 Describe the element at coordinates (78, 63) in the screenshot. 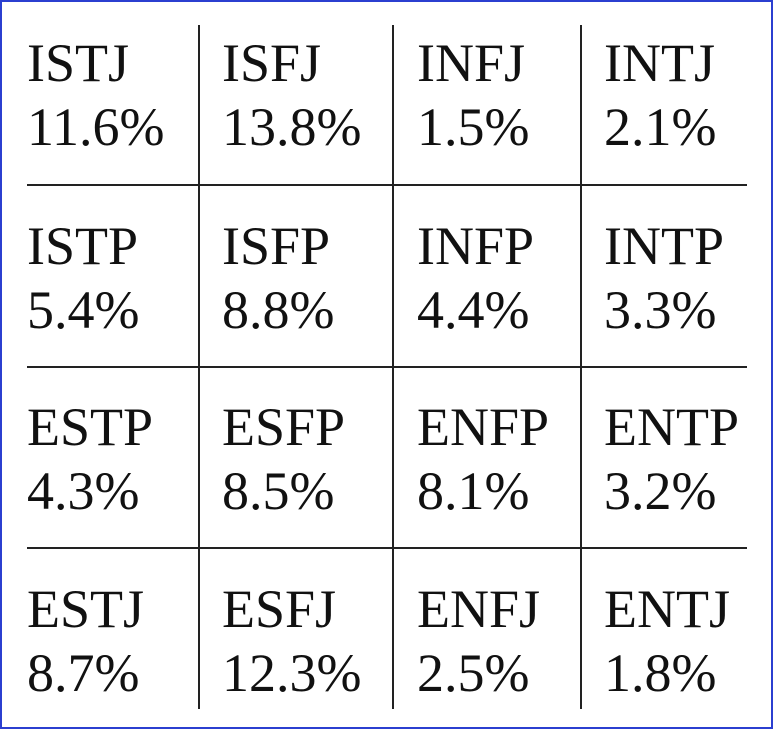

I see `type-label: ISTJ` at that location.